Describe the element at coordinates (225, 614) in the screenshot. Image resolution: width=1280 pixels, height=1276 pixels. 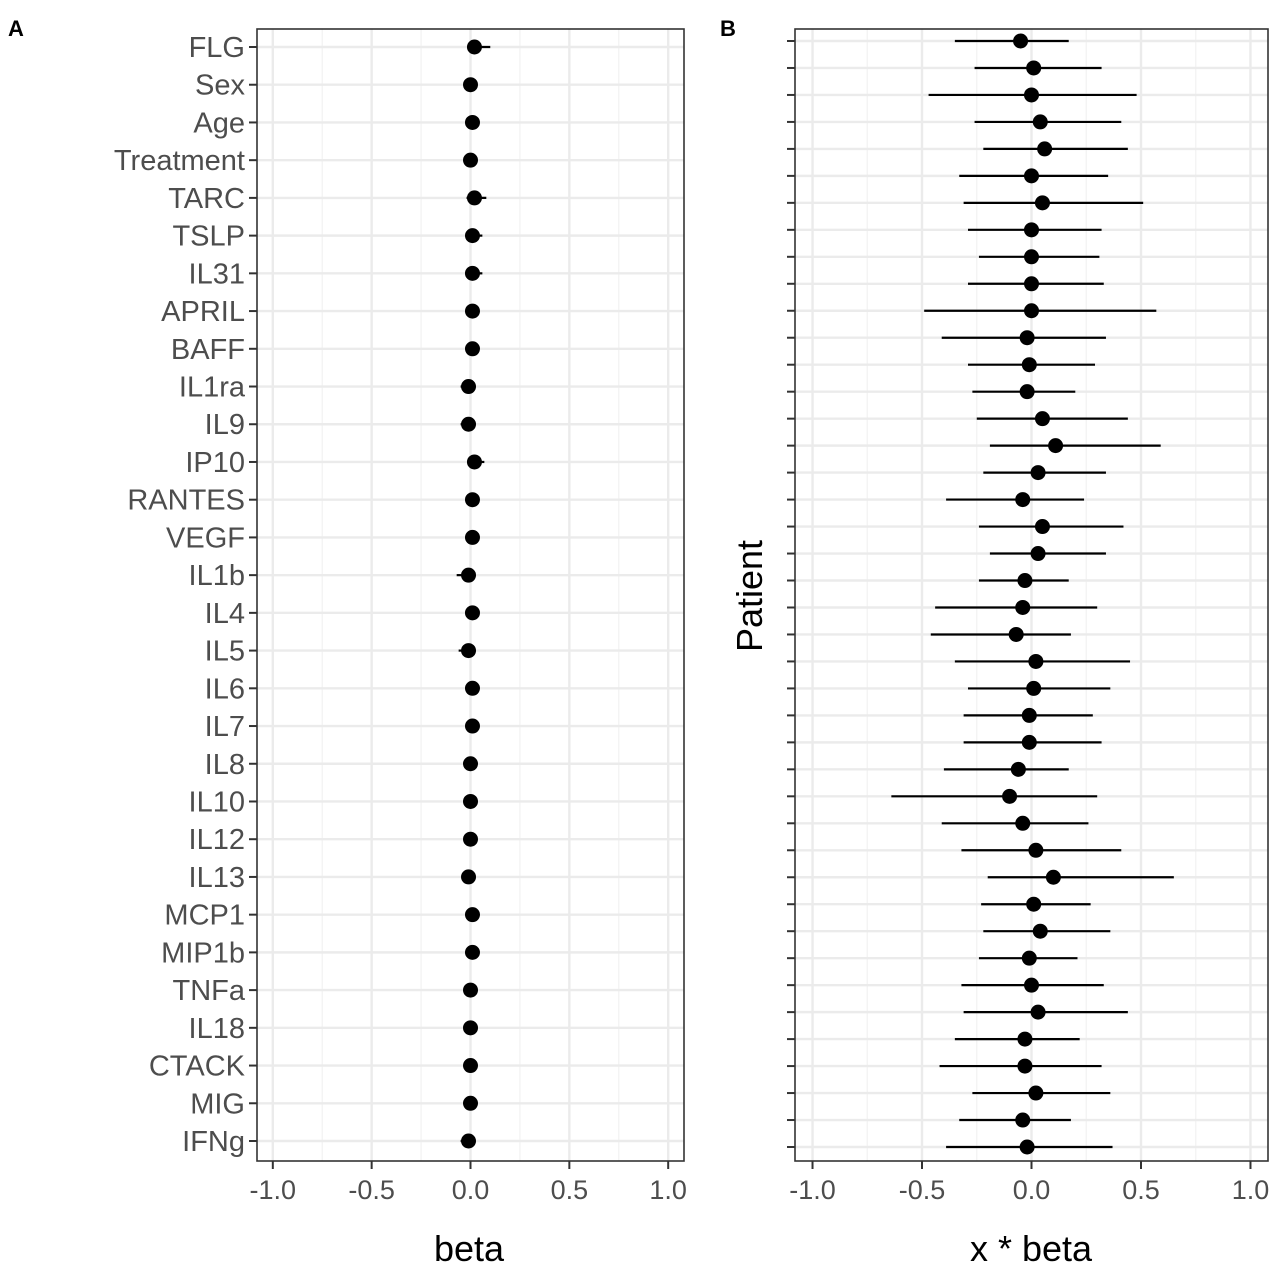
I see `panel-a-y-tick-label: IL4` at that location.